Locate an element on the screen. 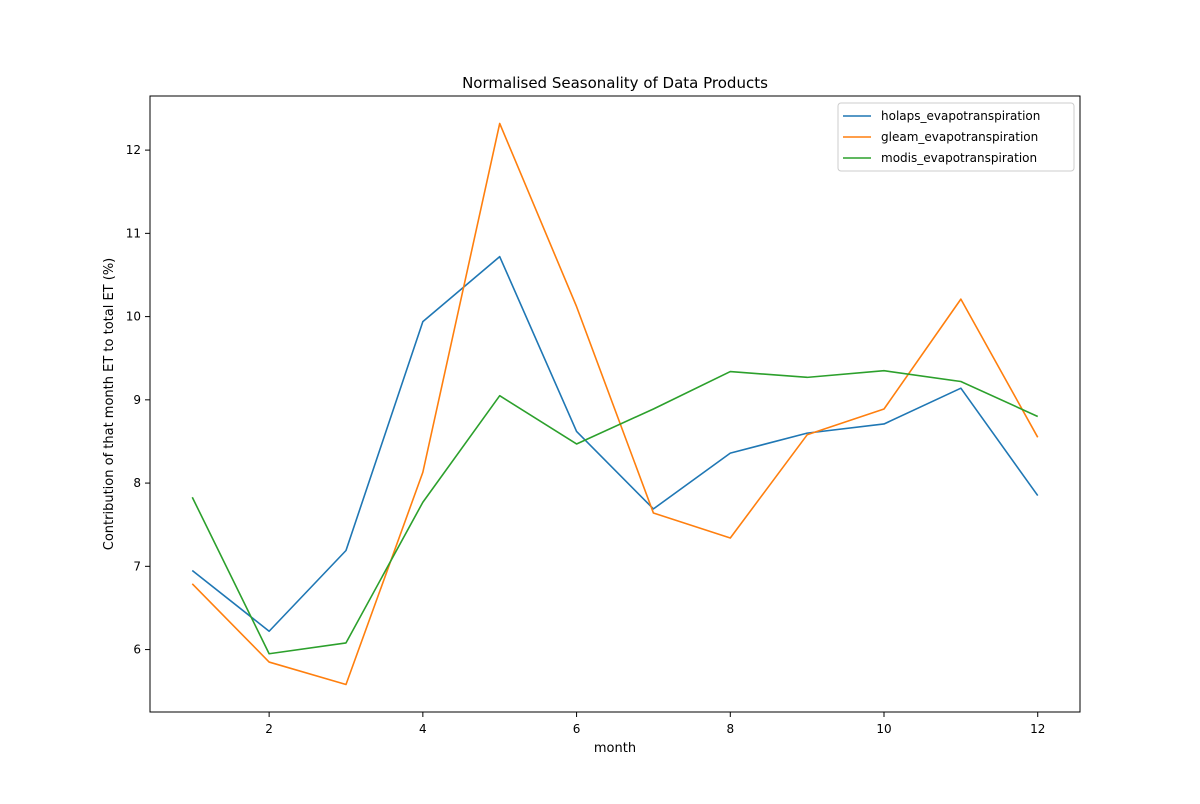 The image size is (1200, 804). x-tick-label: 10 is located at coordinates (883, 729).